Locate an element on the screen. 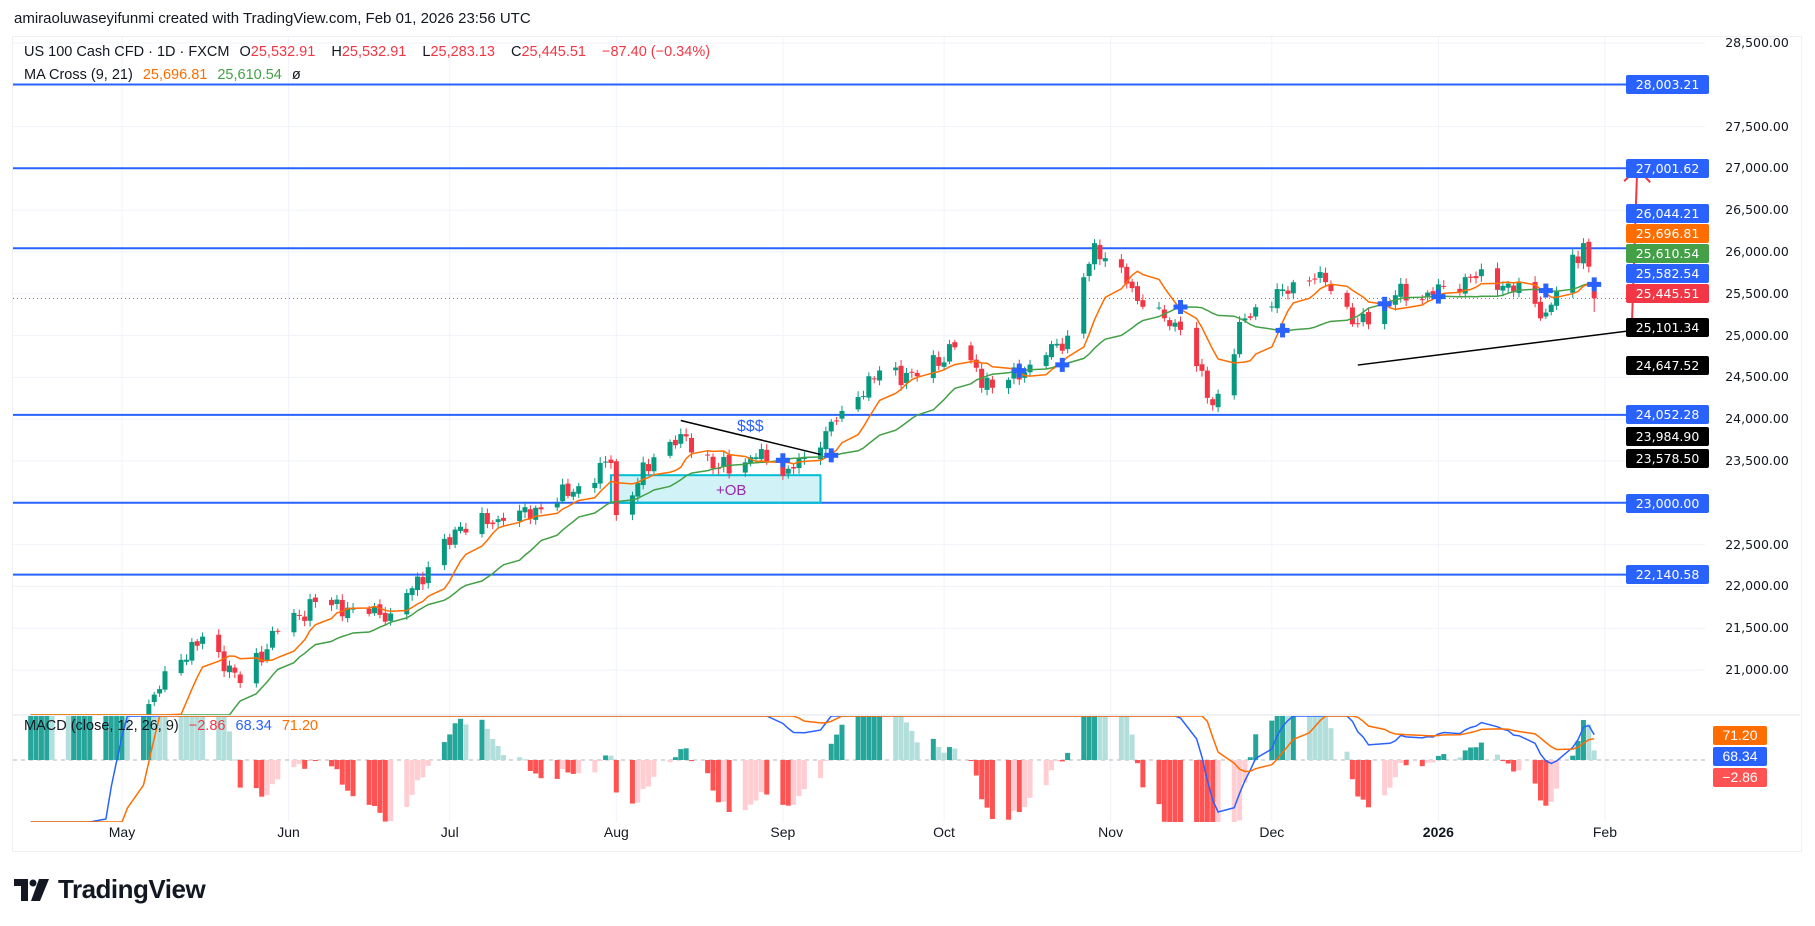 This screenshot has height=926, width=1815. ma-indicator-name: MA Cross (9, 21) is located at coordinates (78, 75).